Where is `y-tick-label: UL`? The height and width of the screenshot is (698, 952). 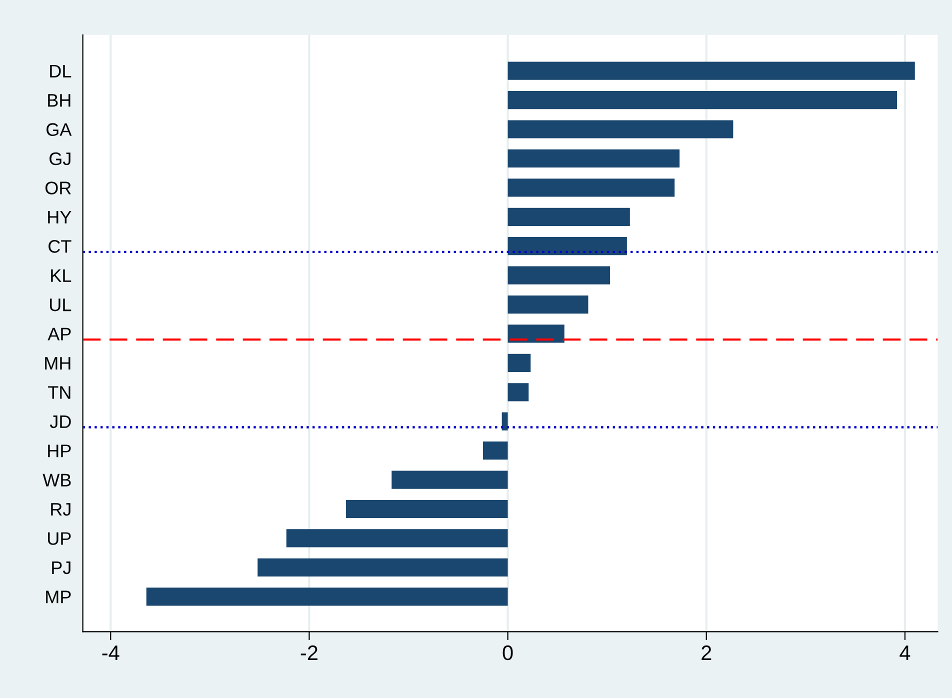 y-tick-label: UL is located at coordinates (61, 305).